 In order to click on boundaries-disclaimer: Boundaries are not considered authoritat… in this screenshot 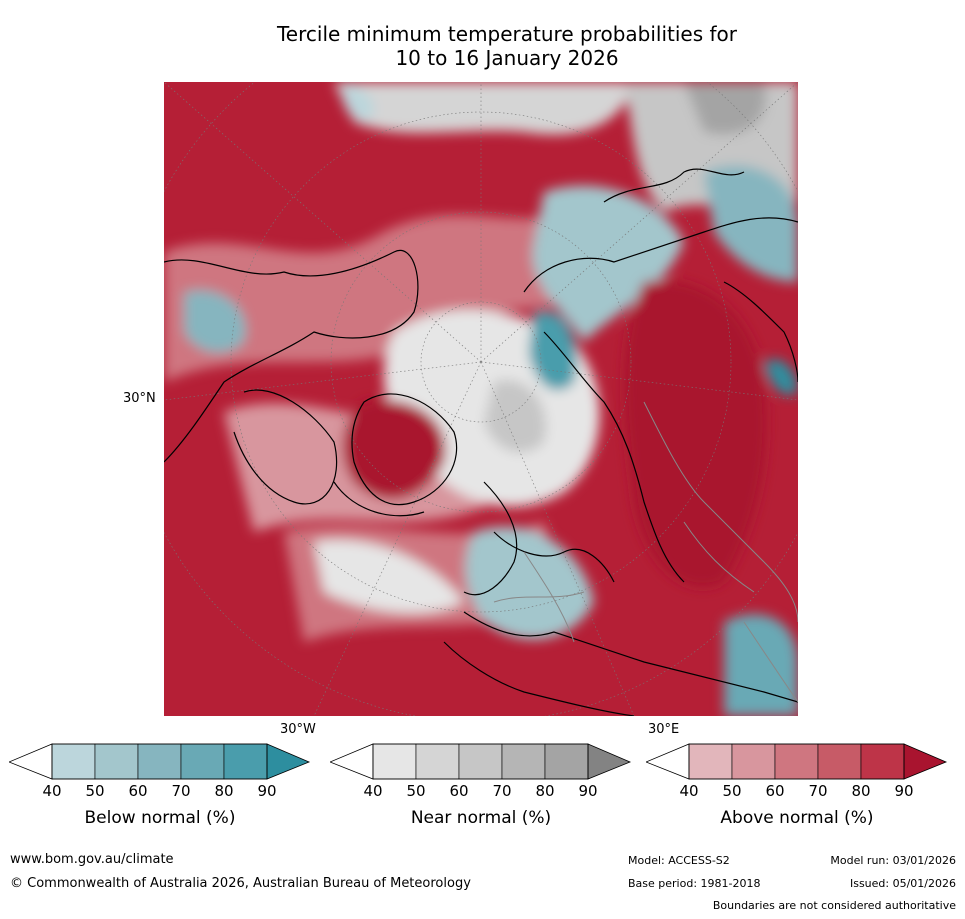, I will do `click(834, 905)`.